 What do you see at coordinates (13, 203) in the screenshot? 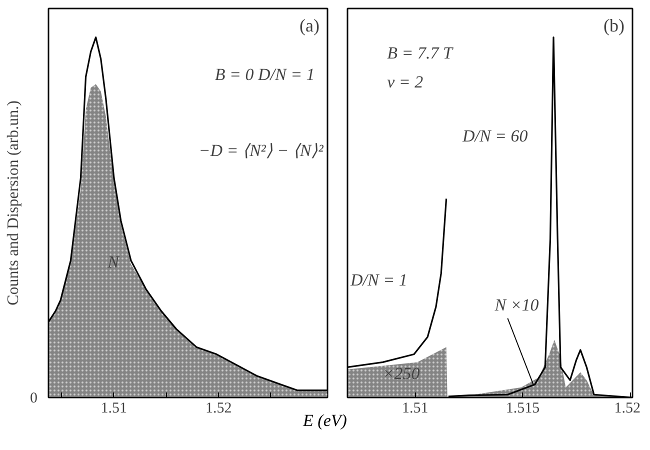
I see `y-axis-title: Counts and Dispersion (arb.un.)` at bounding box center [13, 203].